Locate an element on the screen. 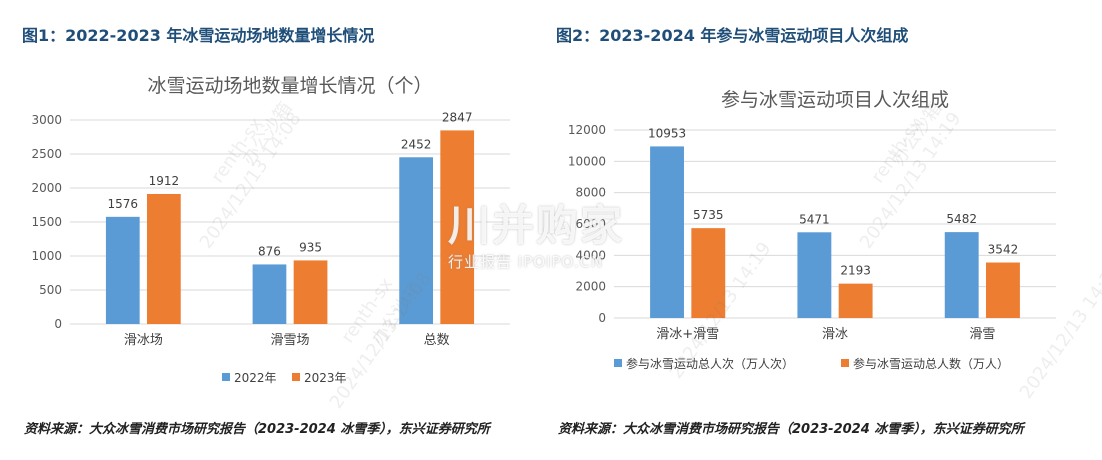 The height and width of the screenshot is (460, 1102). y-tick-label: 1000 is located at coordinates (46, 256).